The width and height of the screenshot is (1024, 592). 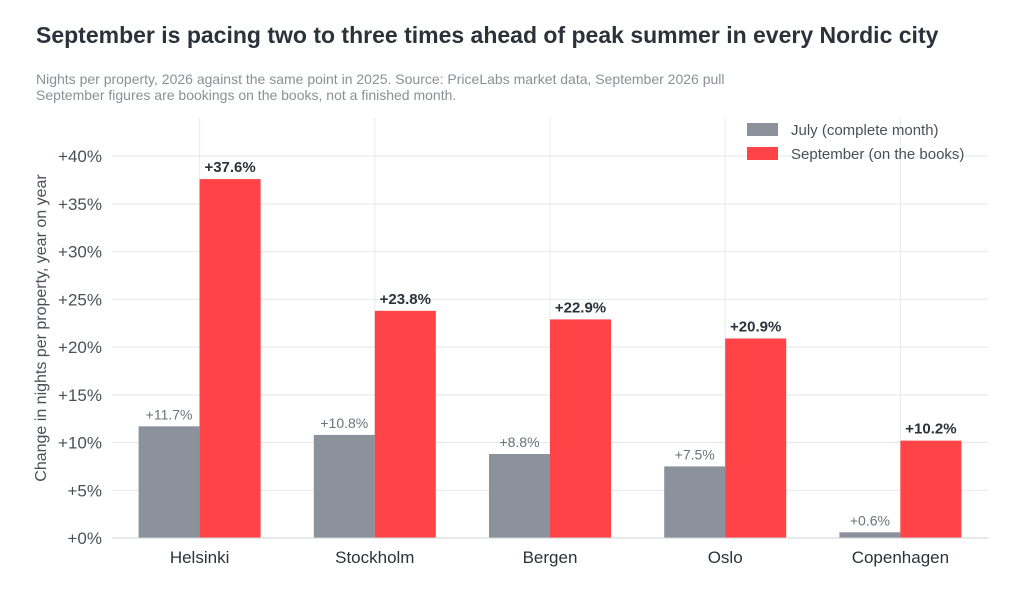 What do you see at coordinates (80, 395) in the screenshot?
I see `y-tick-label: +15%` at bounding box center [80, 395].